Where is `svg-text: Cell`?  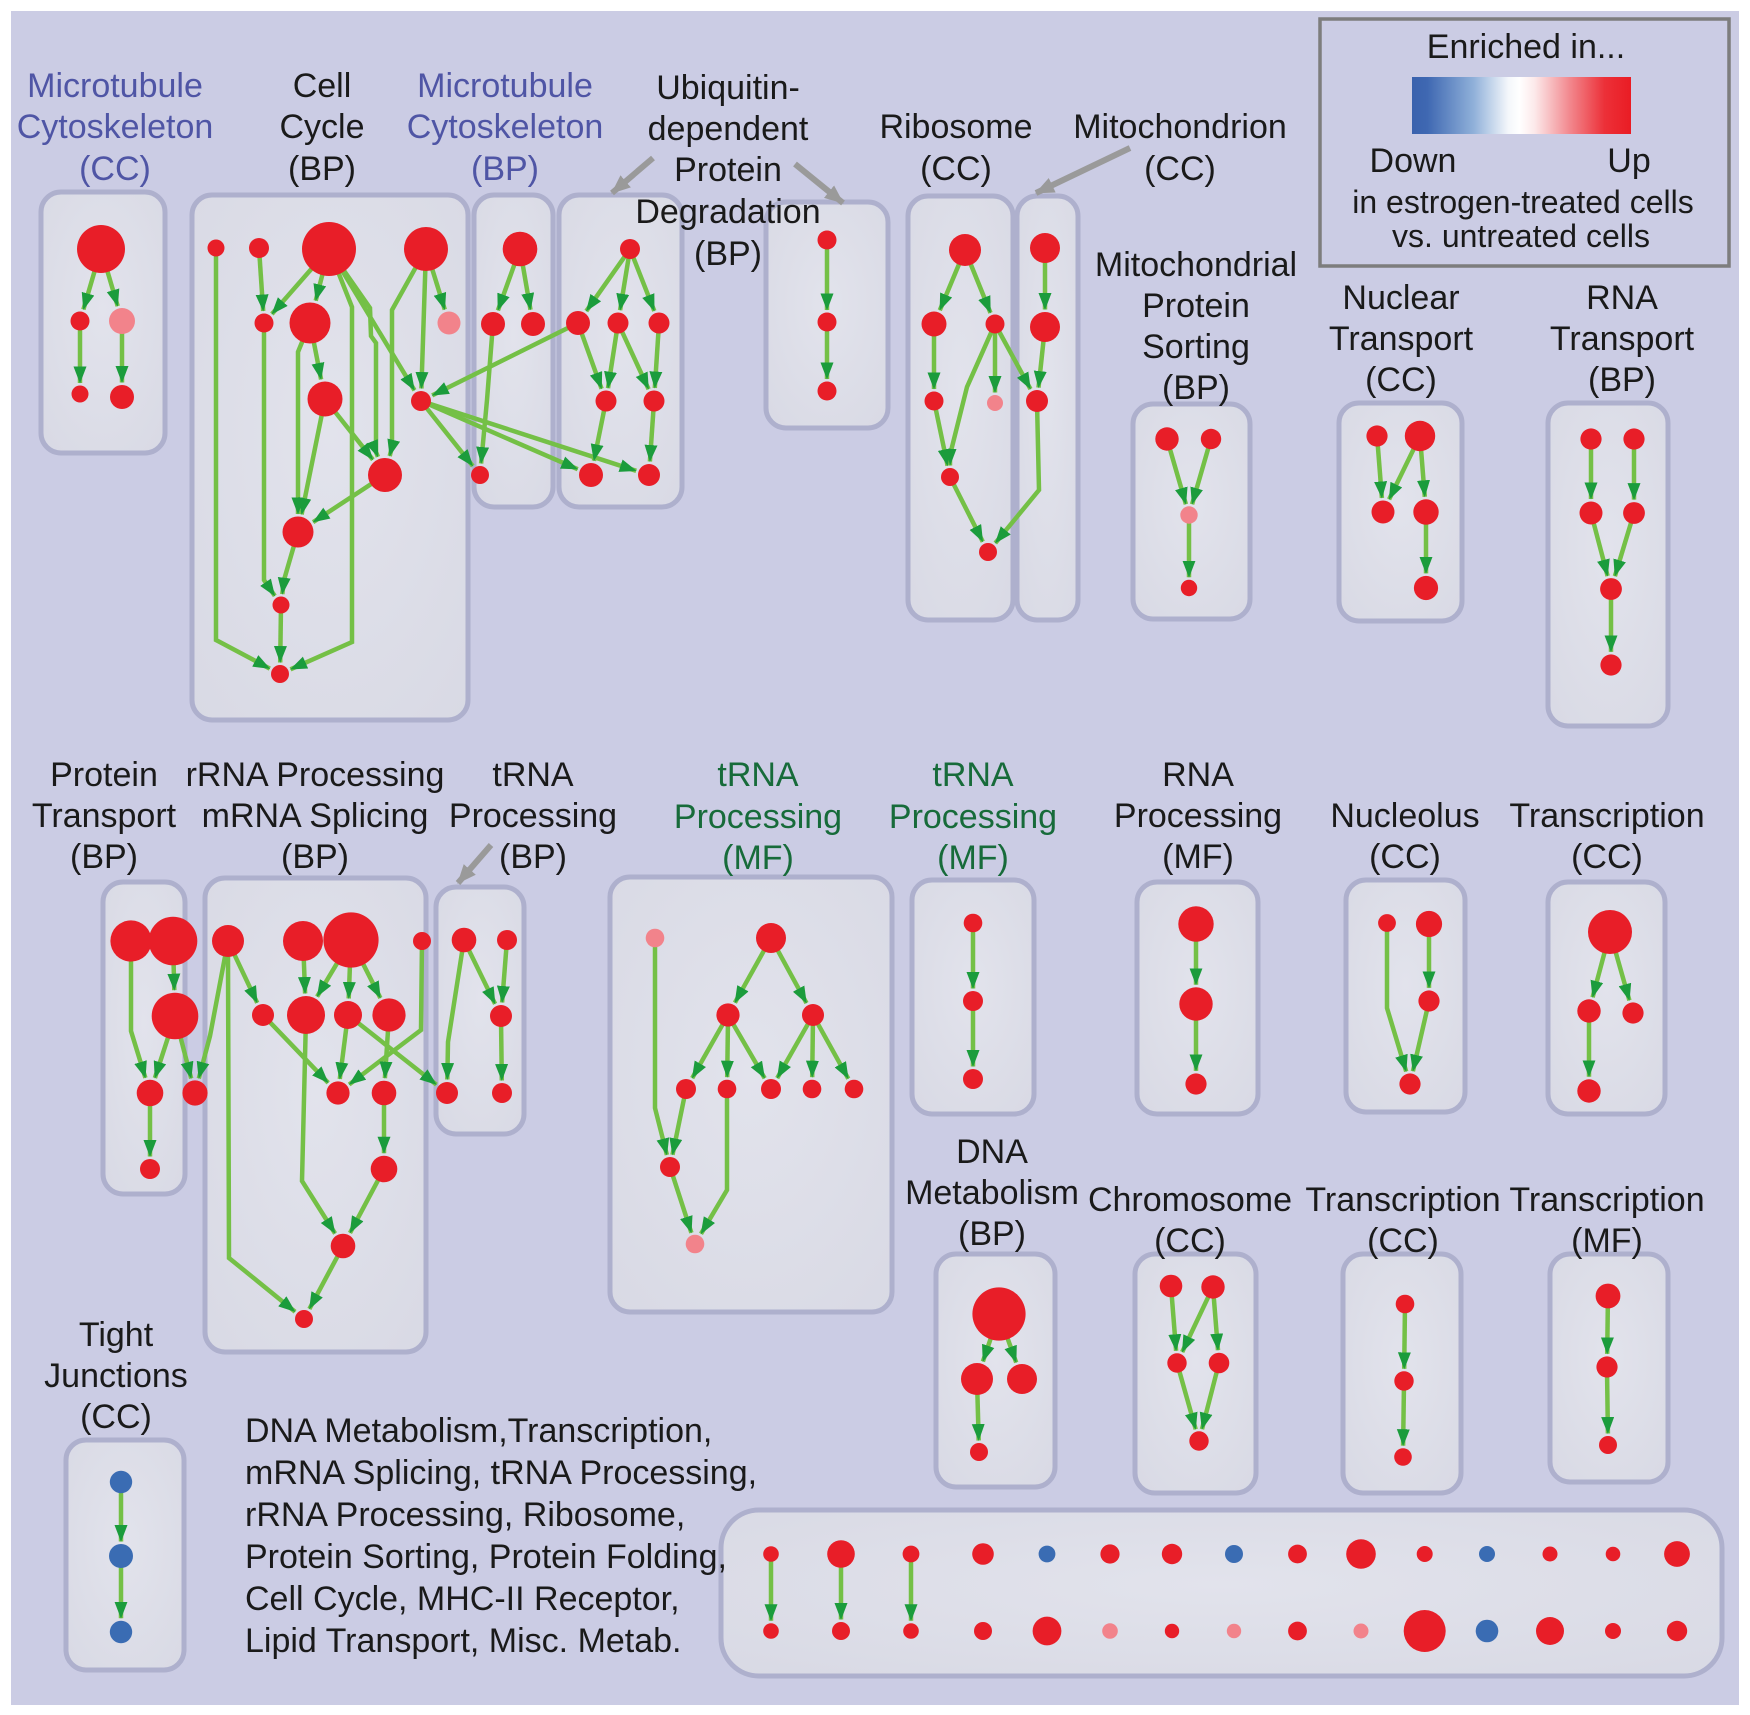
svg-text: Cell is located at coordinates (322, 86).